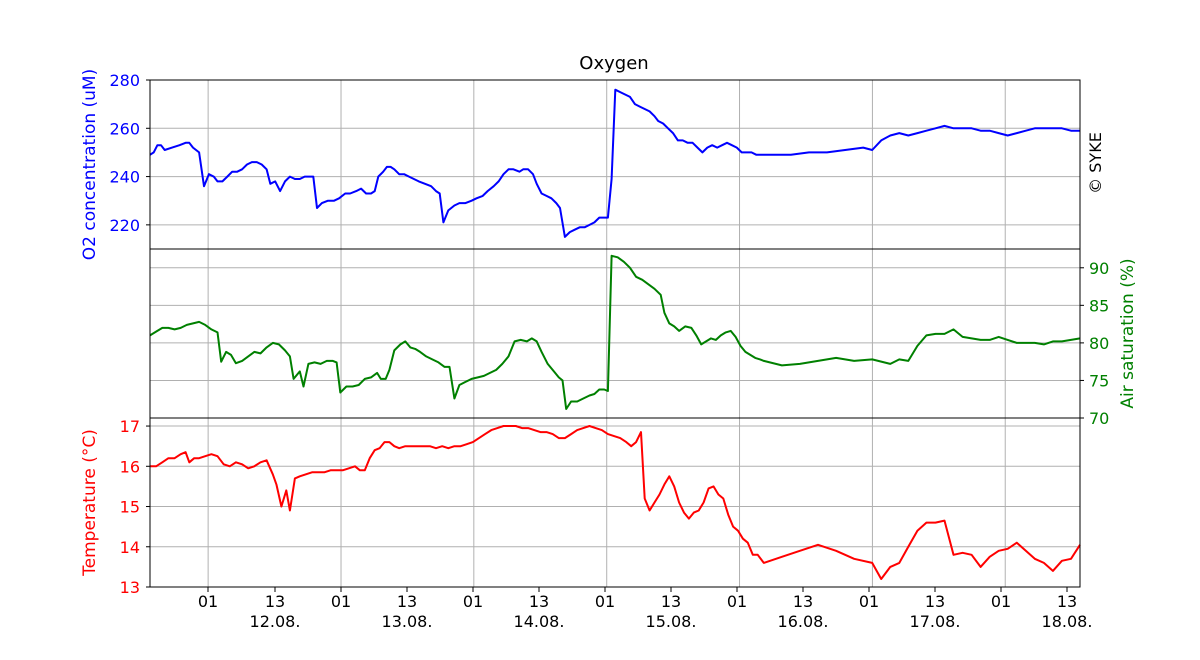 This screenshot has height=660, width=1200. I want to click on copyright-label: © SYKE, so click(1095, 163).